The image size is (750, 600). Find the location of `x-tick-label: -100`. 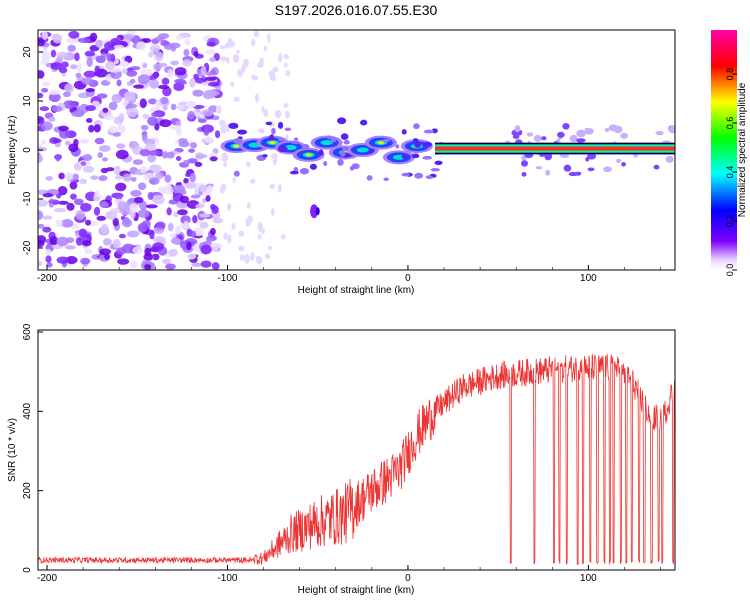

x-tick-label: -100 is located at coordinates (227, 578).